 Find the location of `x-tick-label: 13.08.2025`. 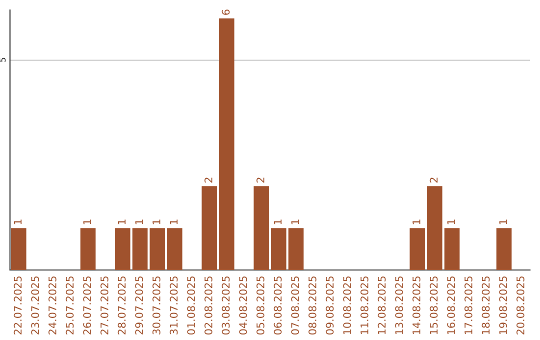

x-tick-label: 13.08.2025 is located at coordinates (399, 305).